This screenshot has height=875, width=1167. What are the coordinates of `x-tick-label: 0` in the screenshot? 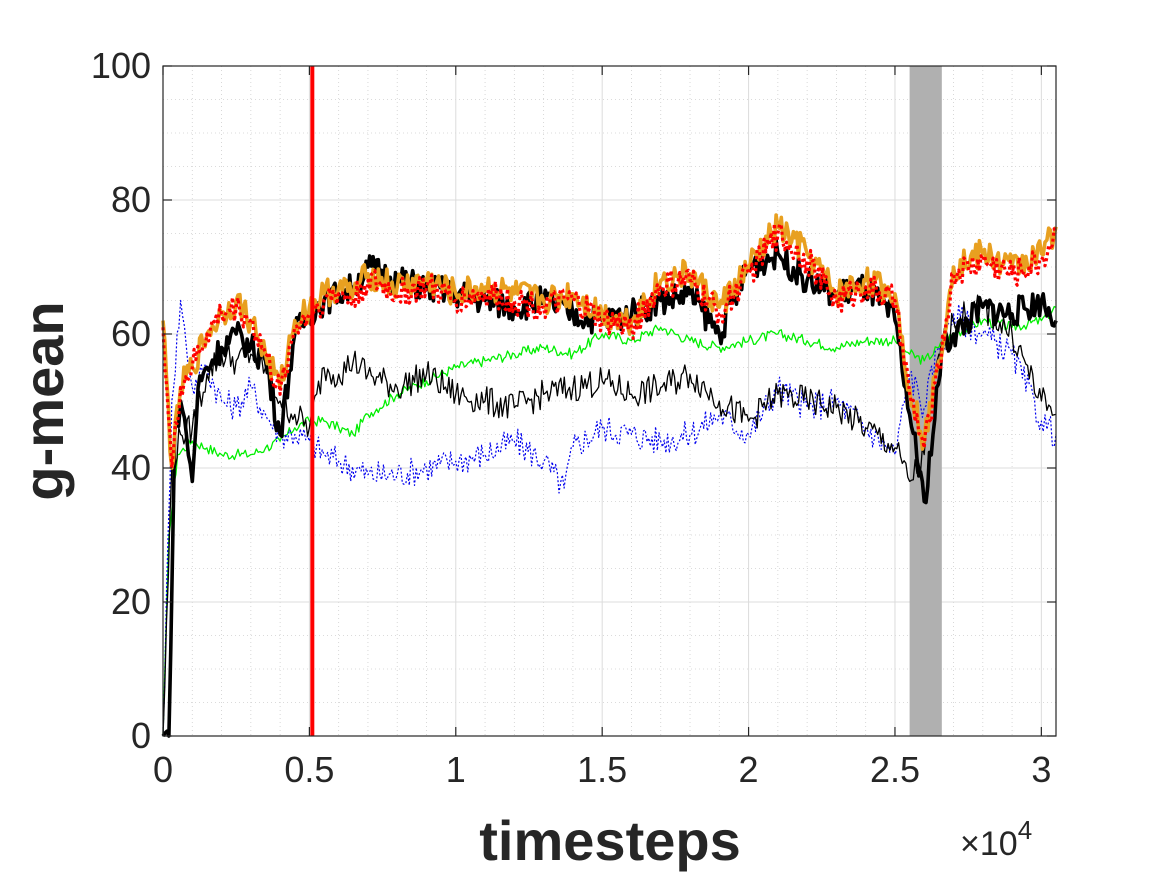 It's located at (163, 769).